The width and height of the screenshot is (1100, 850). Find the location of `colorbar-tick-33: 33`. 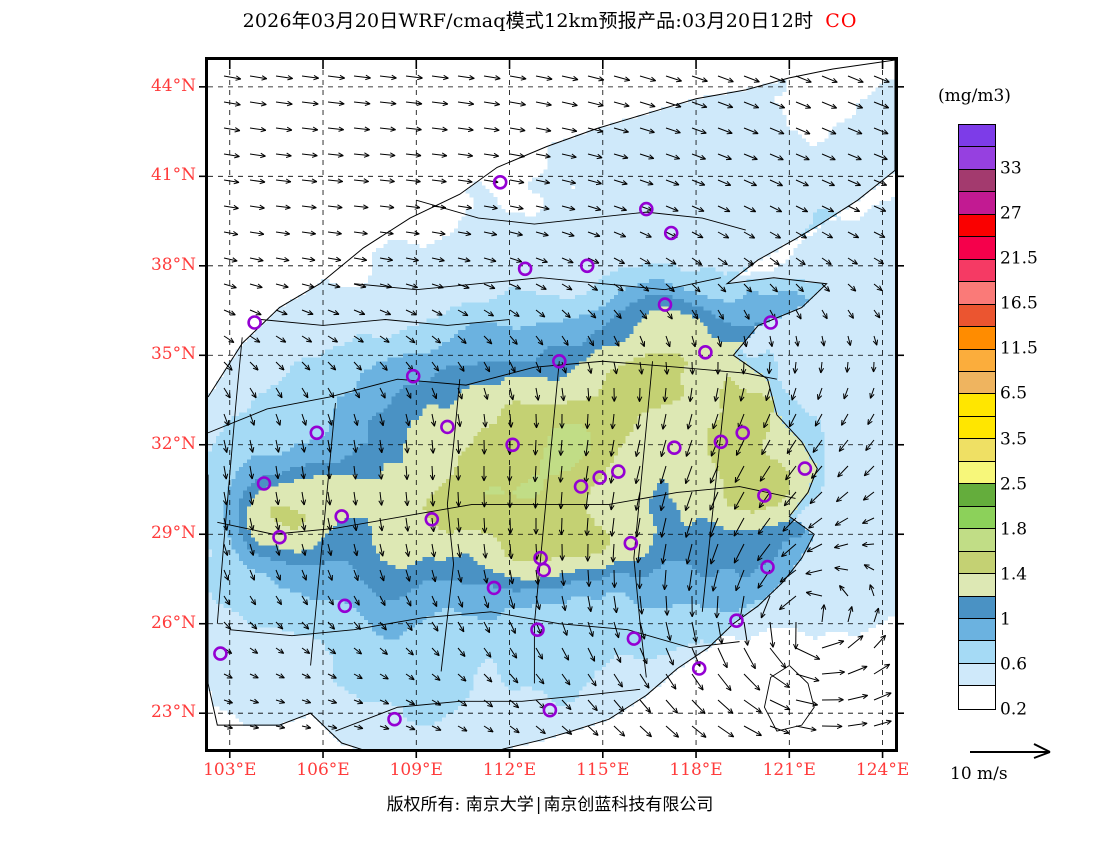

colorbar-tick-33: 33 is located at coordinates (1011, 169).